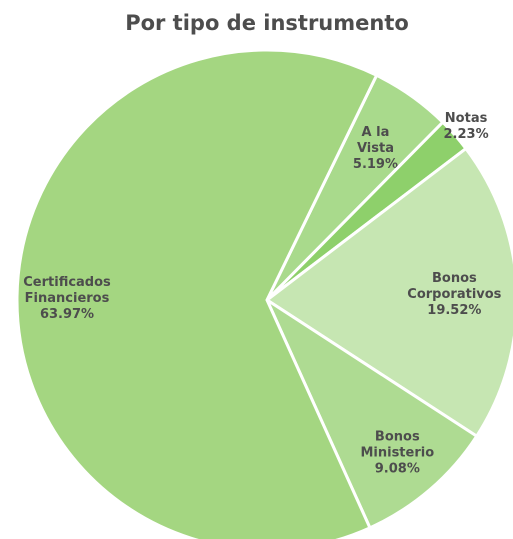 The width and height of the screenshot is (513, 539). What do you see at coordinates (375, 164) in the screenshot?
I see `value-label: 5.19%` at bounding box center [375, 164].